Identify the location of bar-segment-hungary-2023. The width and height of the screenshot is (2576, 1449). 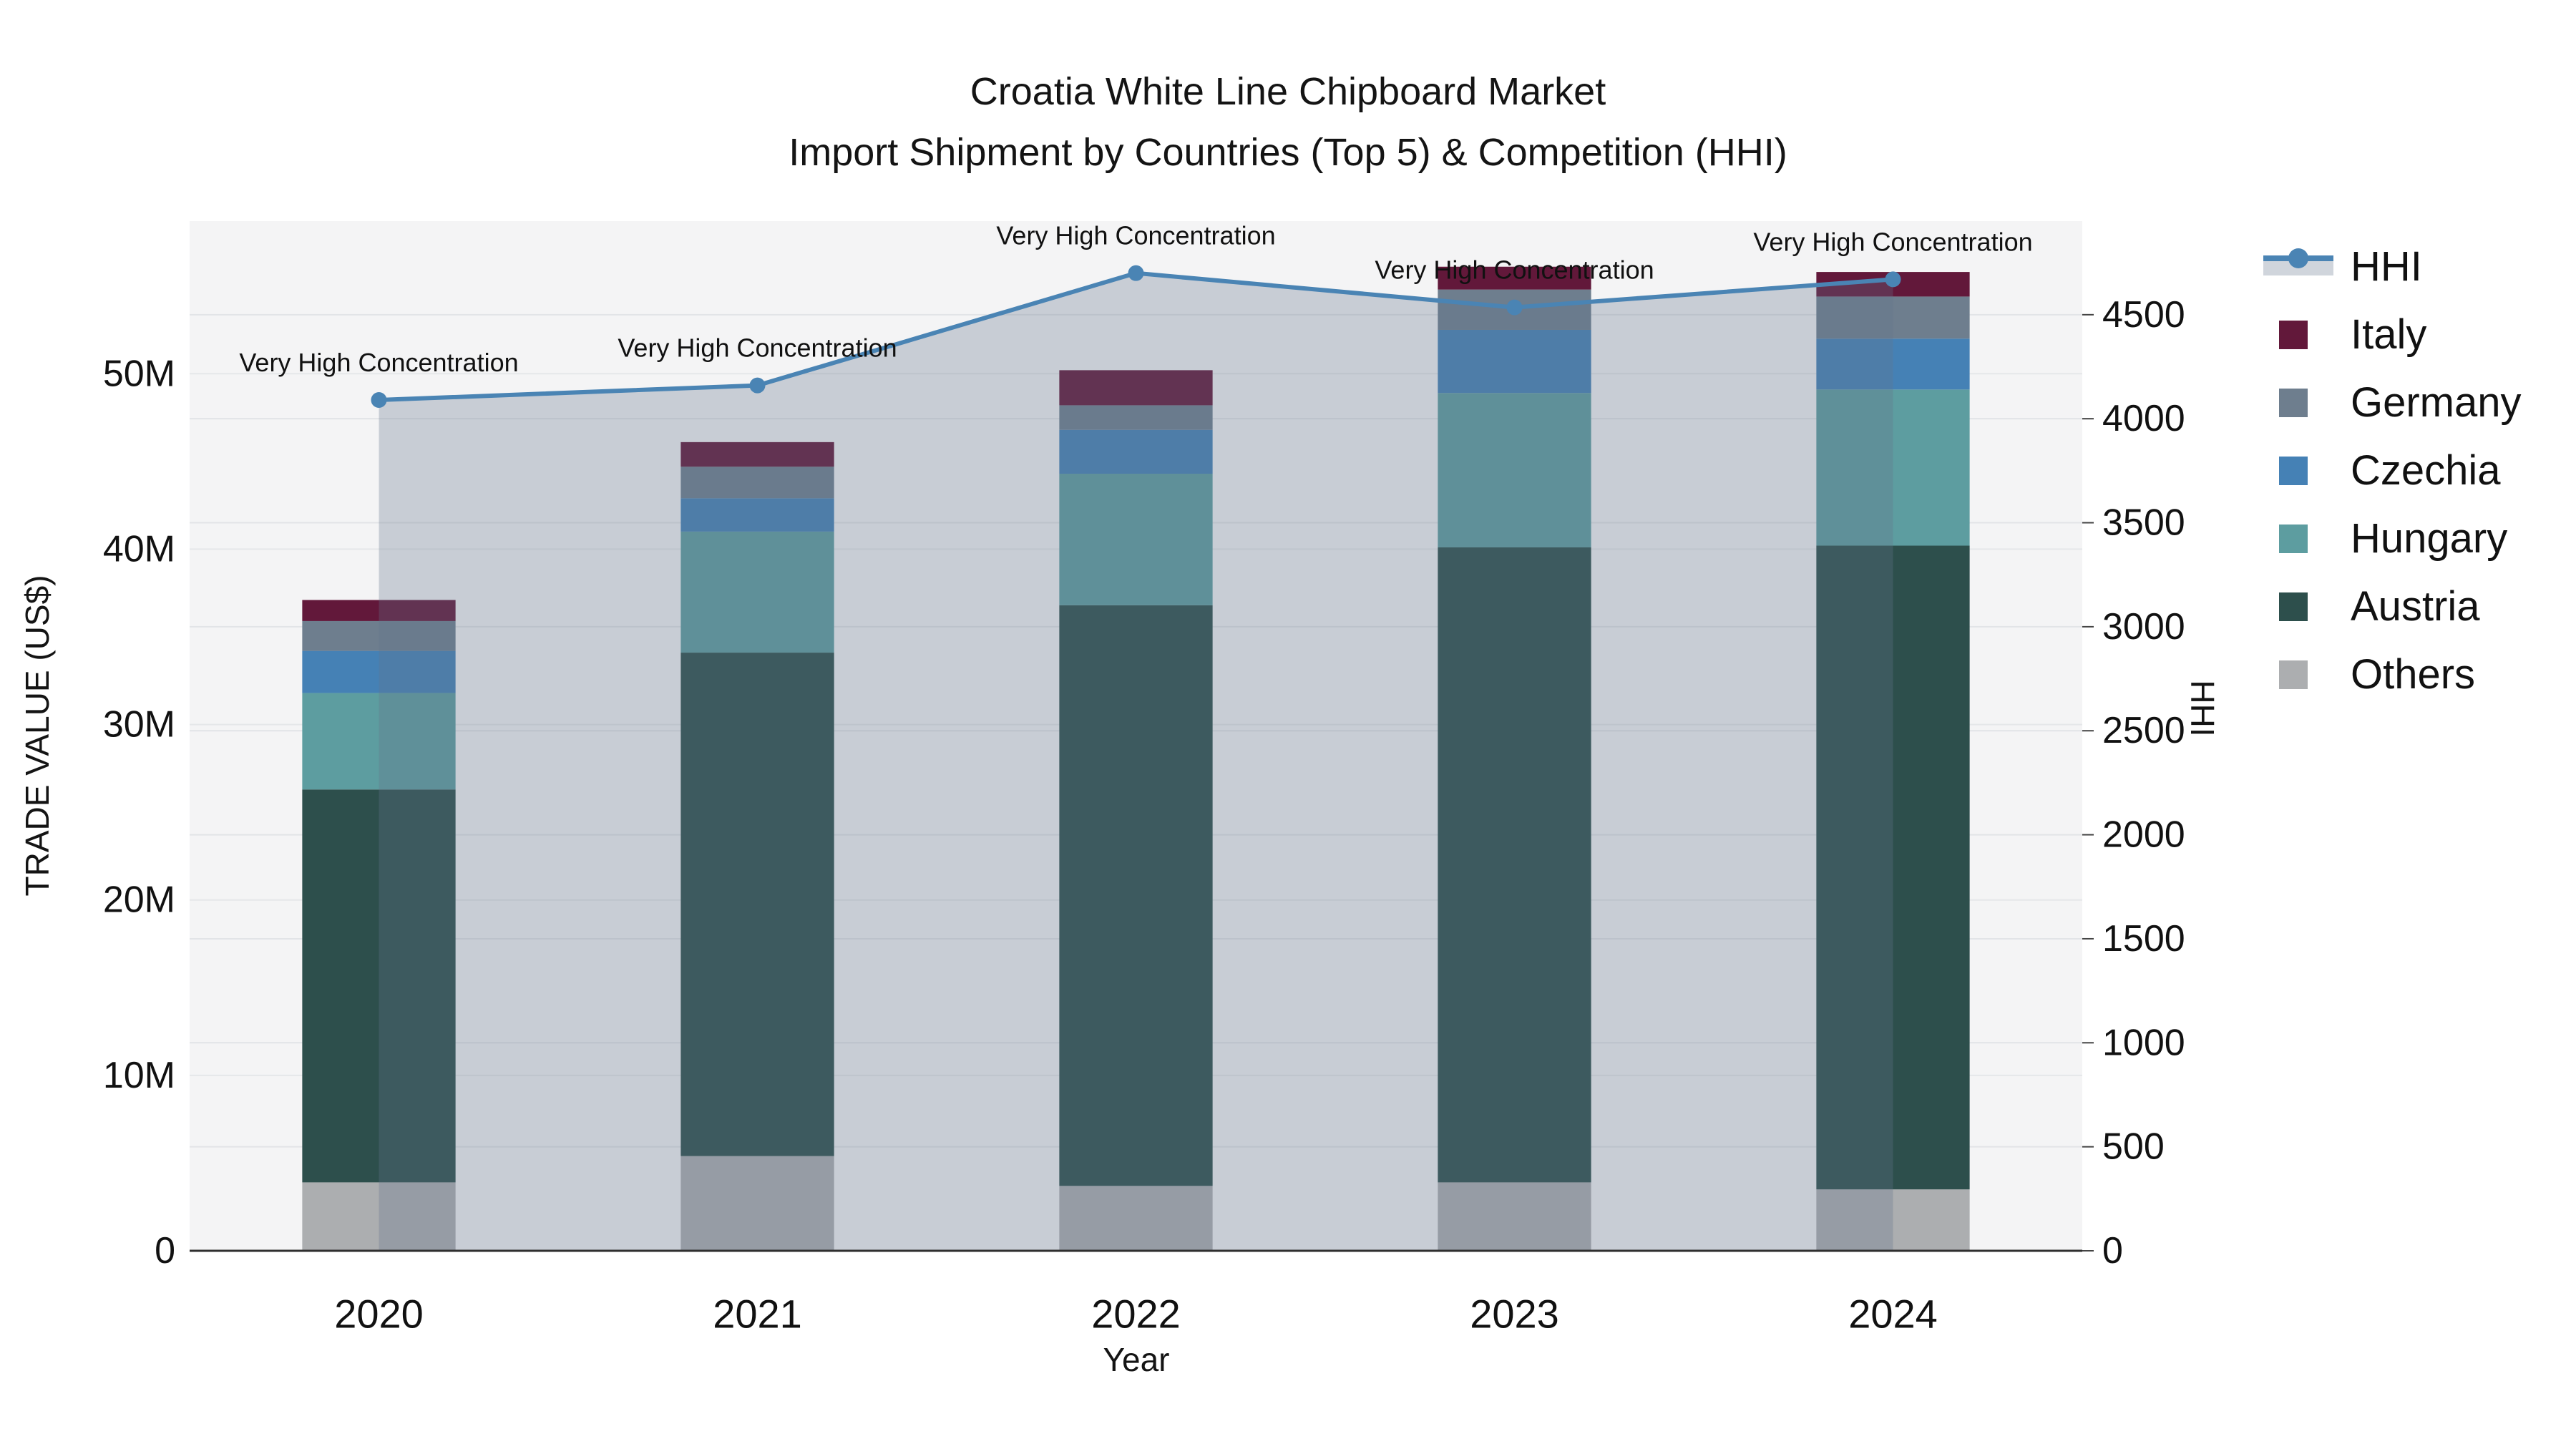
(1514, 470).